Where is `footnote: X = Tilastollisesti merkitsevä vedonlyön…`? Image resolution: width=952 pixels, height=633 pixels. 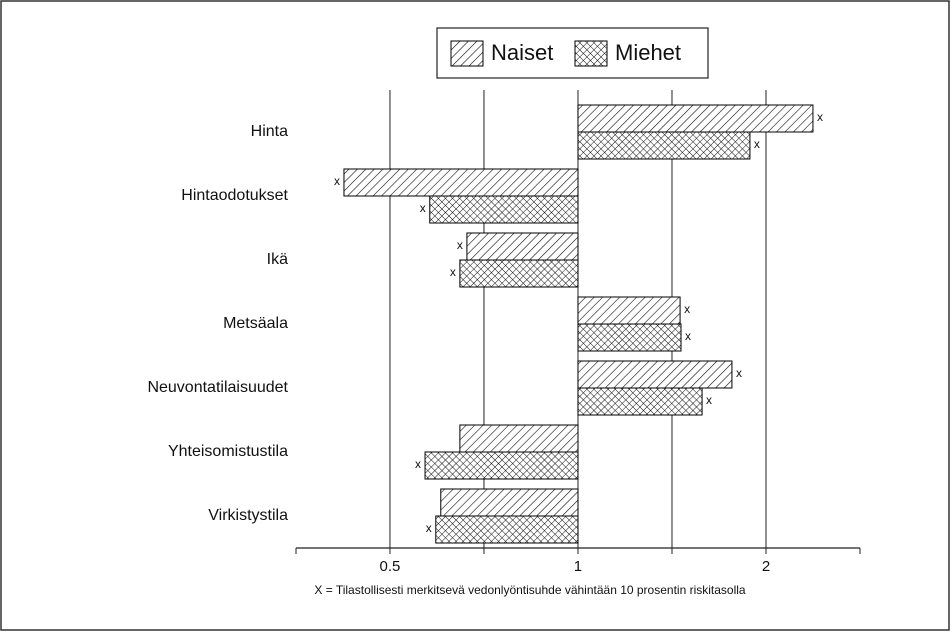
footnote: X = Tilastollisesti merkitsevä vedonlyön… is located at coordinates (530, 590).